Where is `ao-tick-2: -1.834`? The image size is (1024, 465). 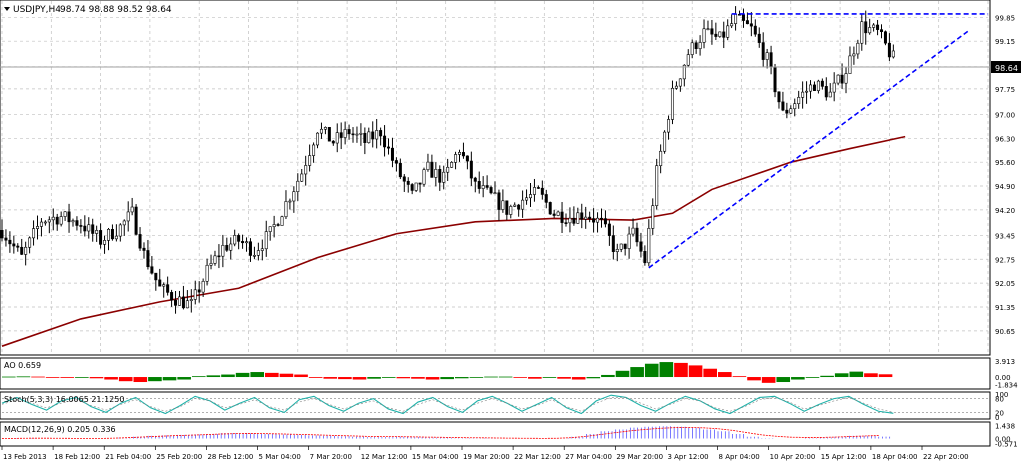
ao-tick-2: -1.834 is located at coordinates (1006, 386).